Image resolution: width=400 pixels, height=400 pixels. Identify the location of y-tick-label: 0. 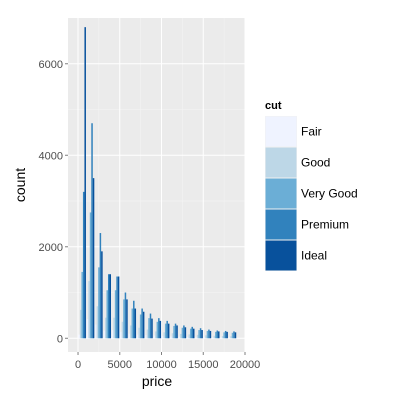
(60, 339).